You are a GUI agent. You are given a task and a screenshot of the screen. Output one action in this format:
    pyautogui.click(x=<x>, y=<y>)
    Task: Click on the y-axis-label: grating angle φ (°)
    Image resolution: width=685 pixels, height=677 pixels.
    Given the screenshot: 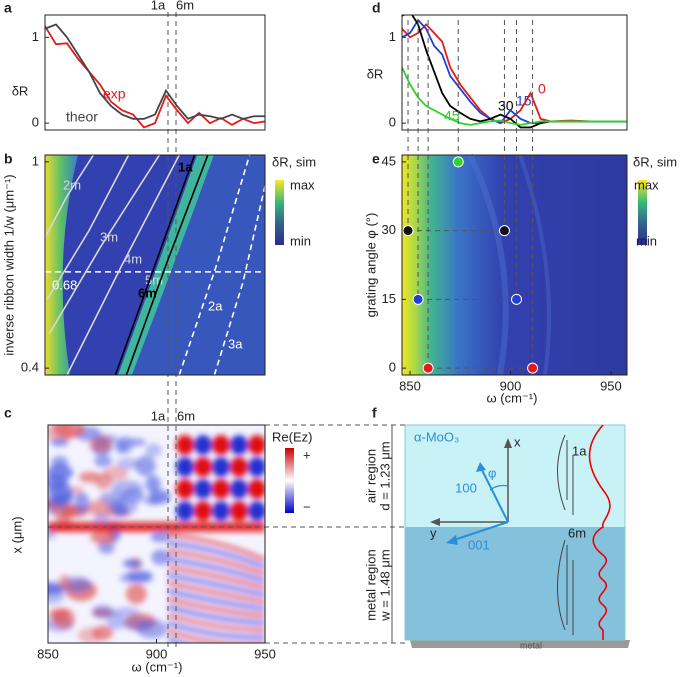 What is the action you would take?
    pyautogui.click(x=370, y=265)
    